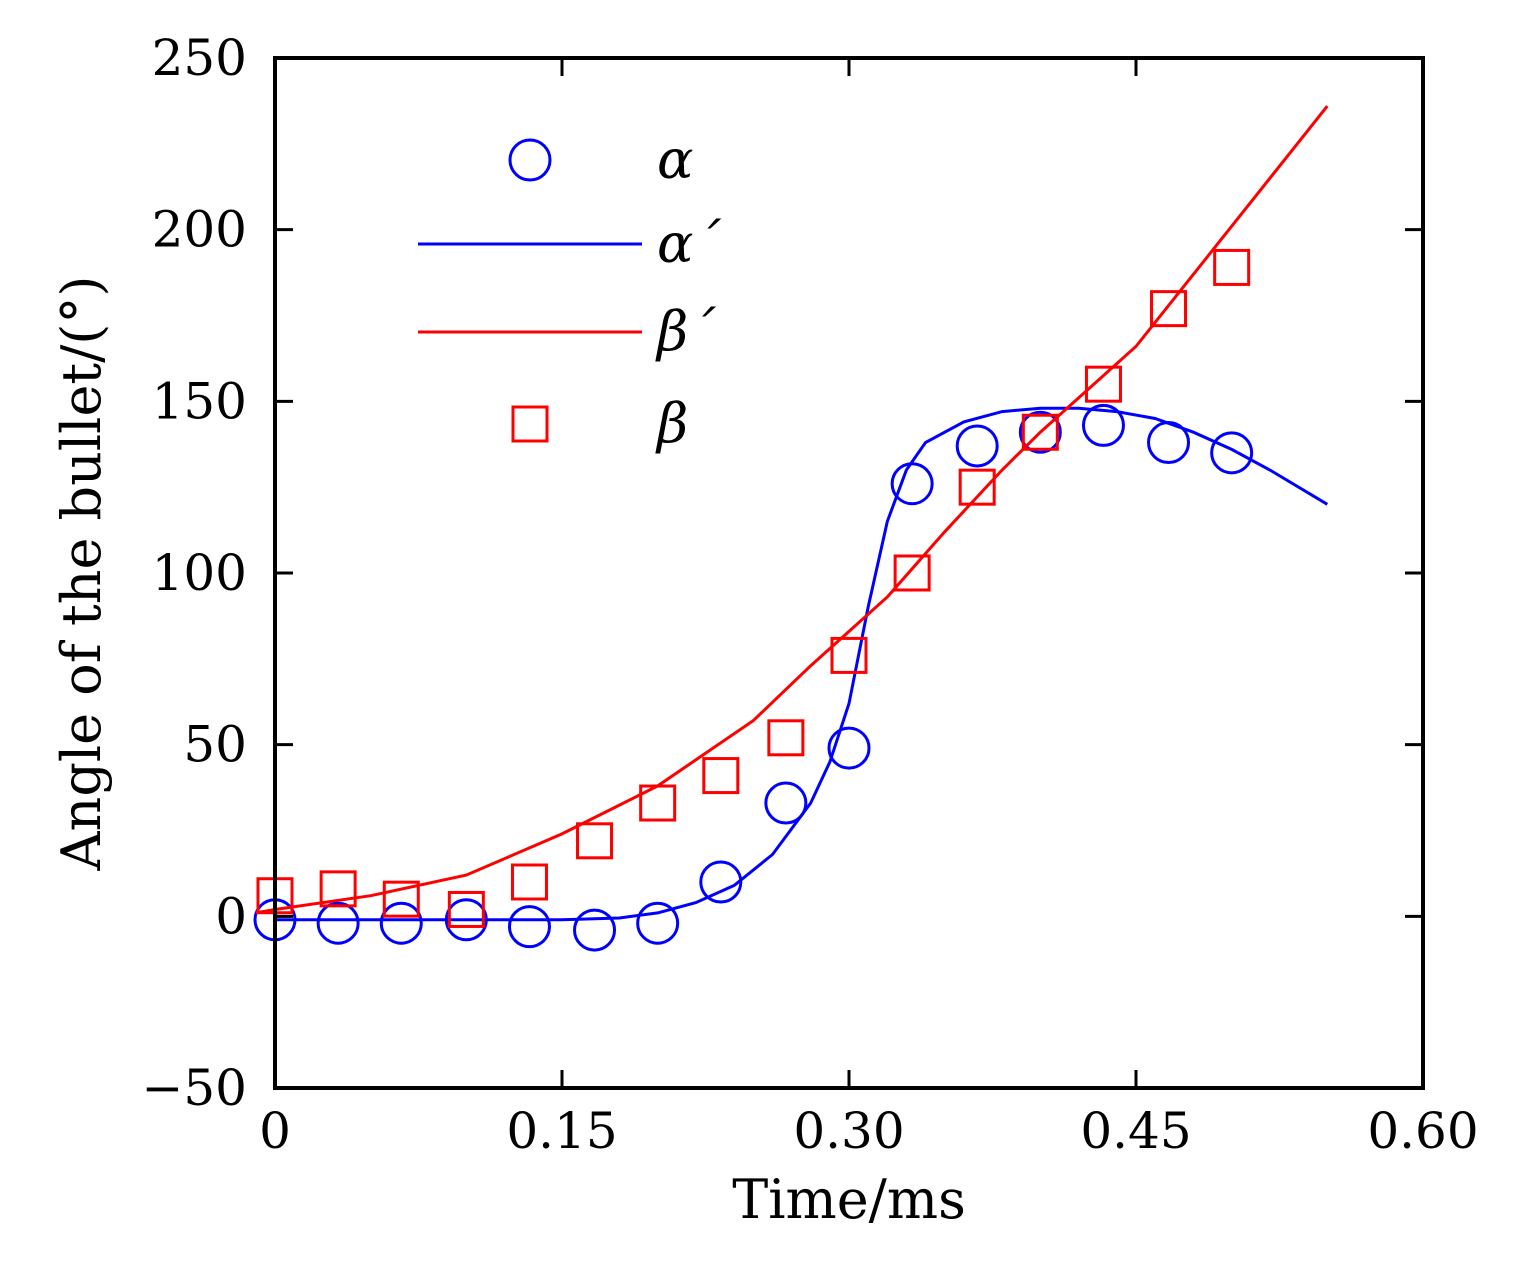 Image resolution: width=1517 pixels, height=1269 pixels. What do you see at coordinates (1135, 1131) in the screenshot?
I see `x-tick-label: 0.45` at bounding box center [1135, 1131].